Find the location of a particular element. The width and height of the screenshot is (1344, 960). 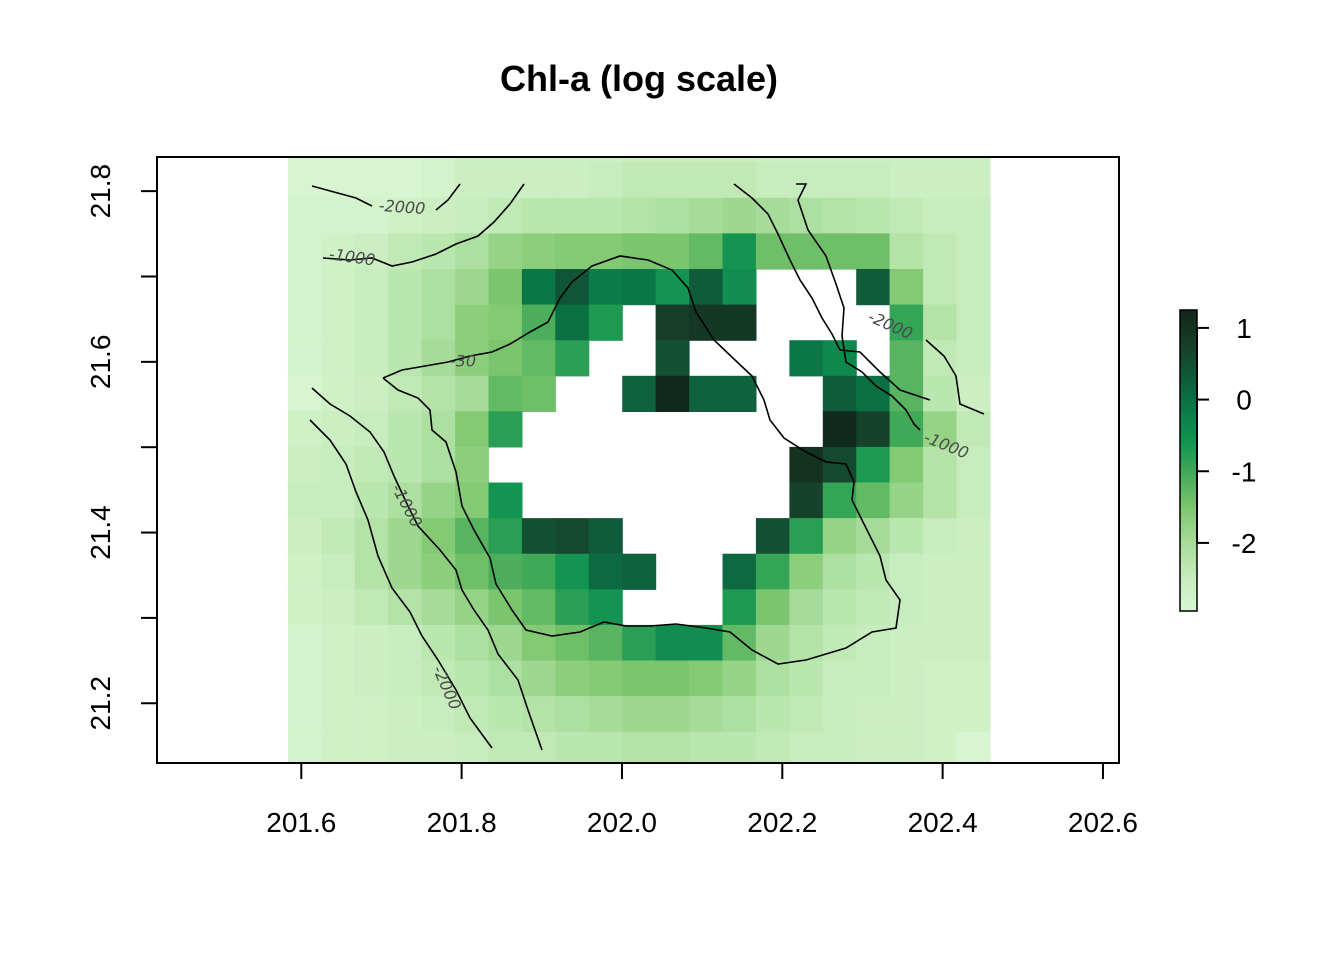

contour-line is located at coordinates (858, 307).